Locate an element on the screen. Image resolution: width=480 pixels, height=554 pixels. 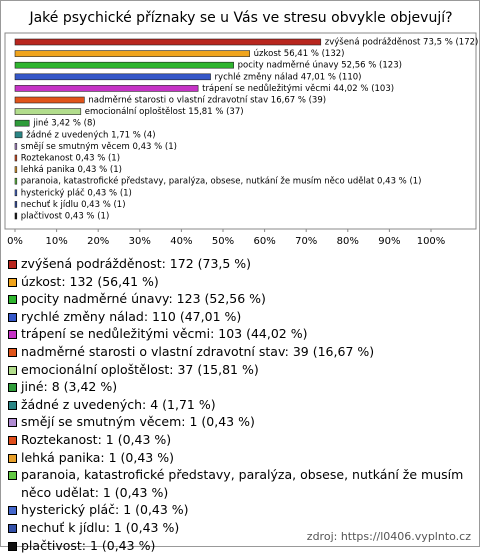
x-tick-label: 40% is located at coordinates (181, 241).